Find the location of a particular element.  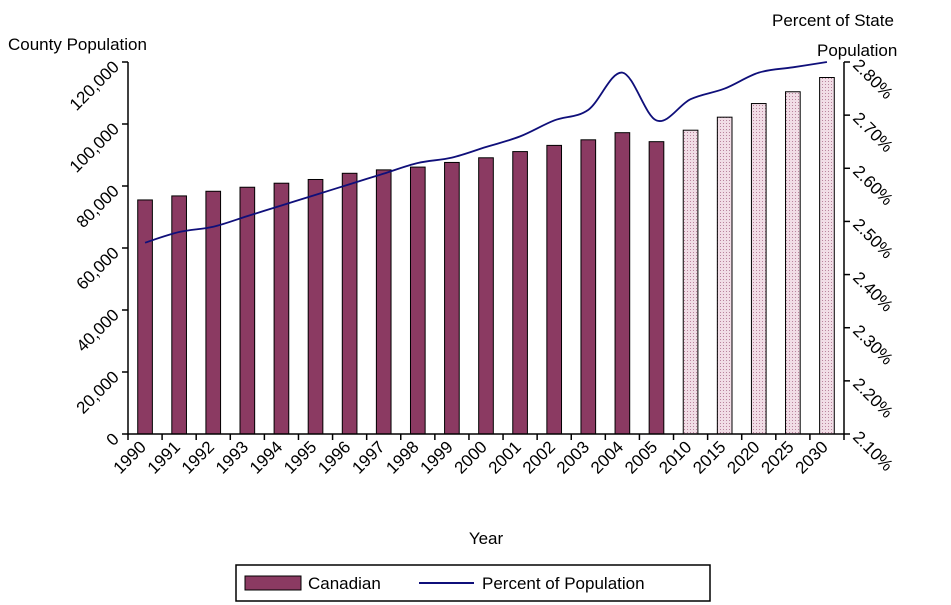

y2-ticks: 2.10% 2.20% 2.30% 2.40% 2.50% 2.60% 2.70% 2.80% is located at coordinates (870, 265).